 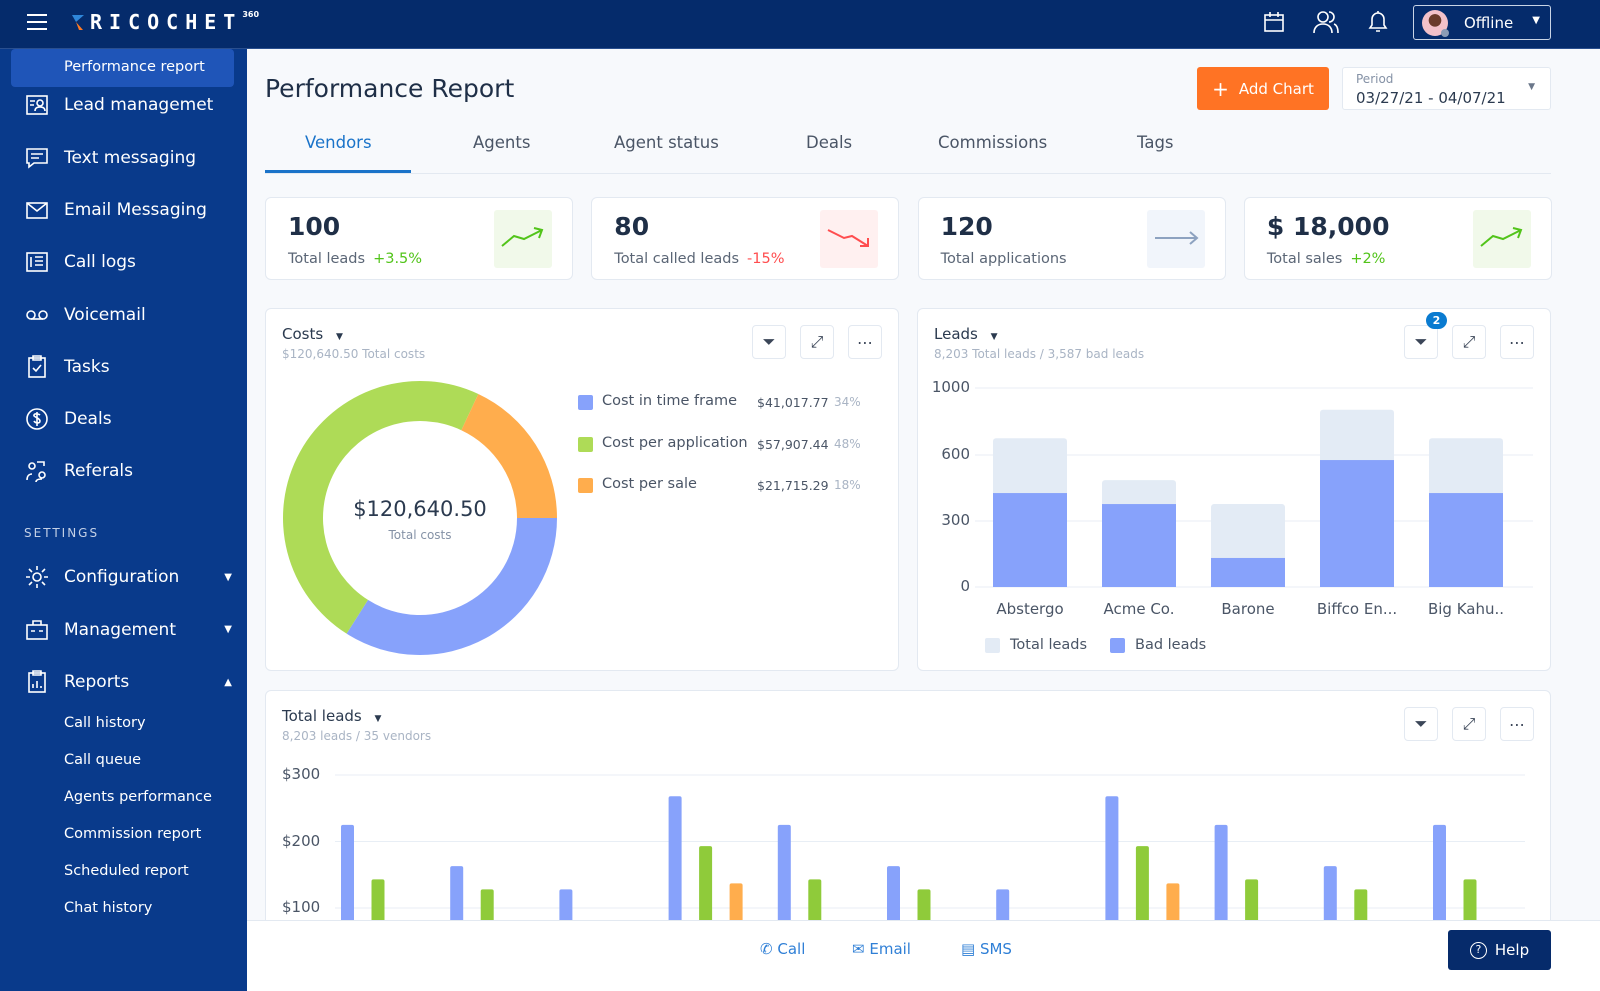 What do you see at coordinates (357, 736) in the screenshot?
I see `total-leads-subtitle: 8,203 leads / 35 vendors` at bounding box center [357, 736].